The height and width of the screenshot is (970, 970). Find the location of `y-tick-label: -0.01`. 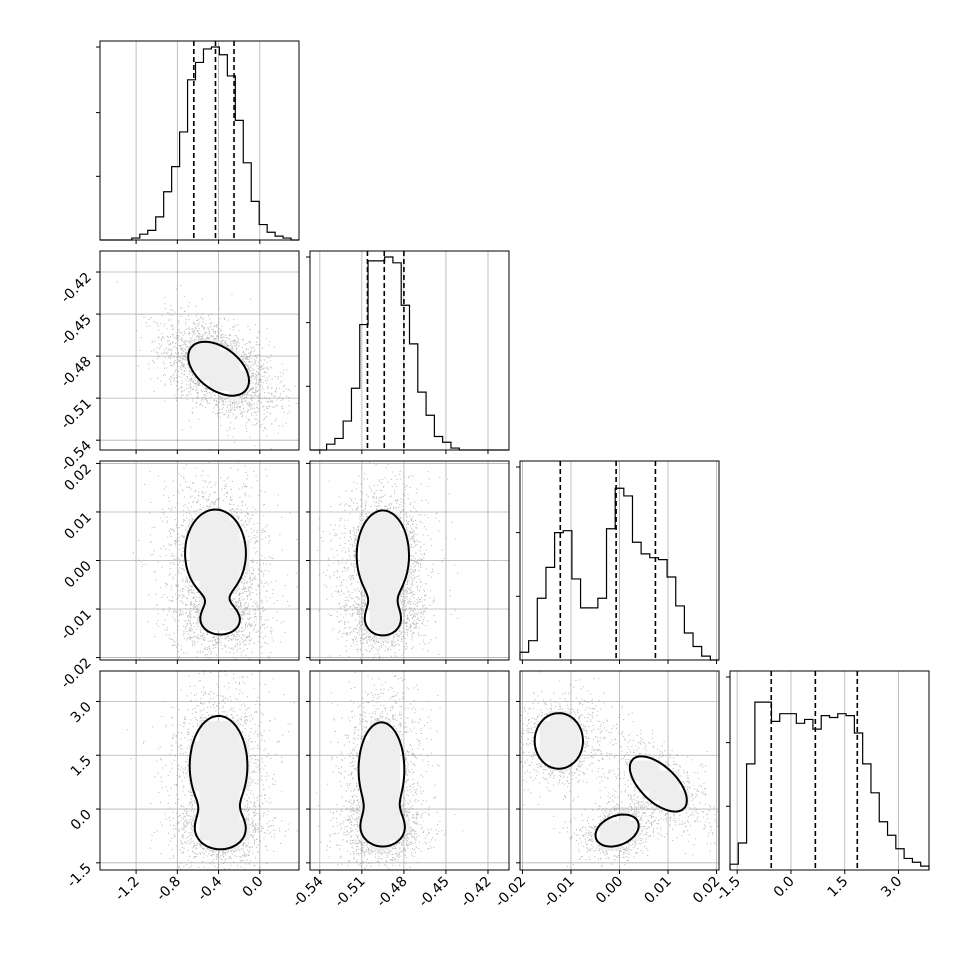

y-tick-label: -0.01 is located at coordinates (76, 625).